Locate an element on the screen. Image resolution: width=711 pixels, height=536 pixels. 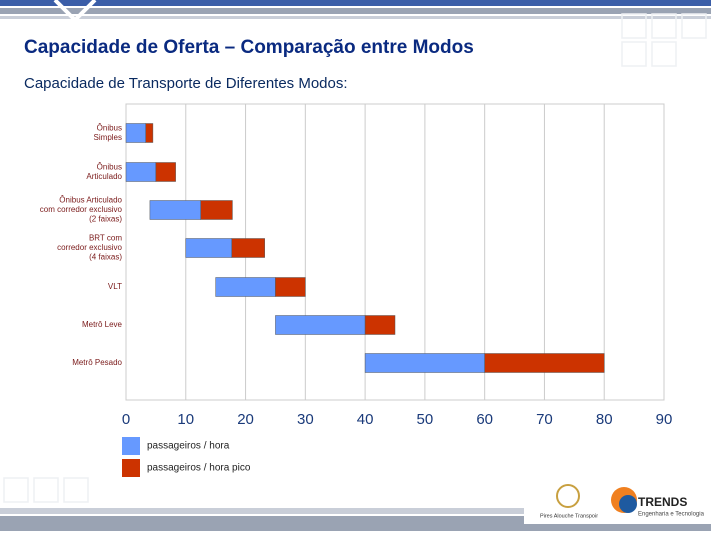
legend-label: passageiros / hora is located at coordinates (188, 446).